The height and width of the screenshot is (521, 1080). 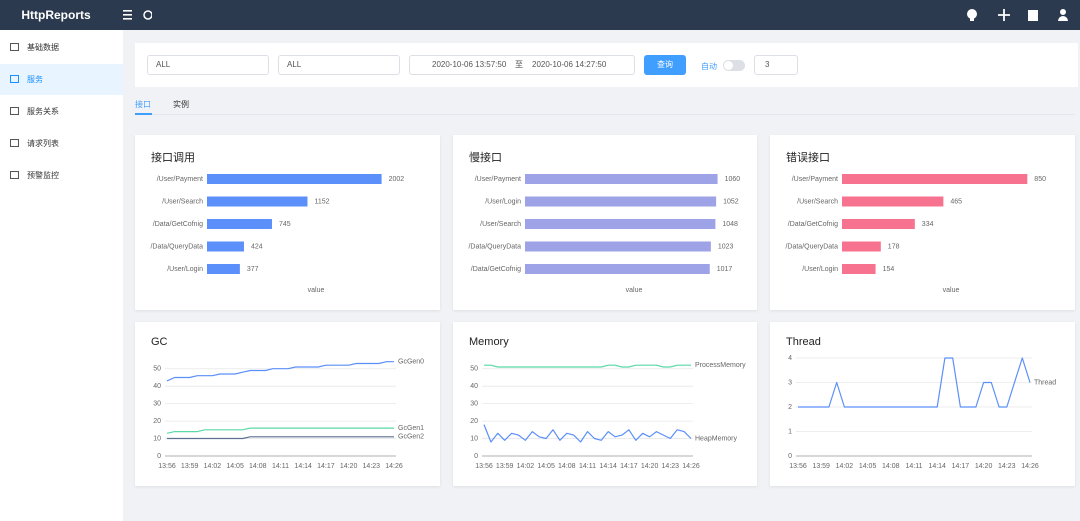 What do you see at coordinates (733, 179) in the screenshot?
I see `value-label: 1060` at bounding box center [733, 179].